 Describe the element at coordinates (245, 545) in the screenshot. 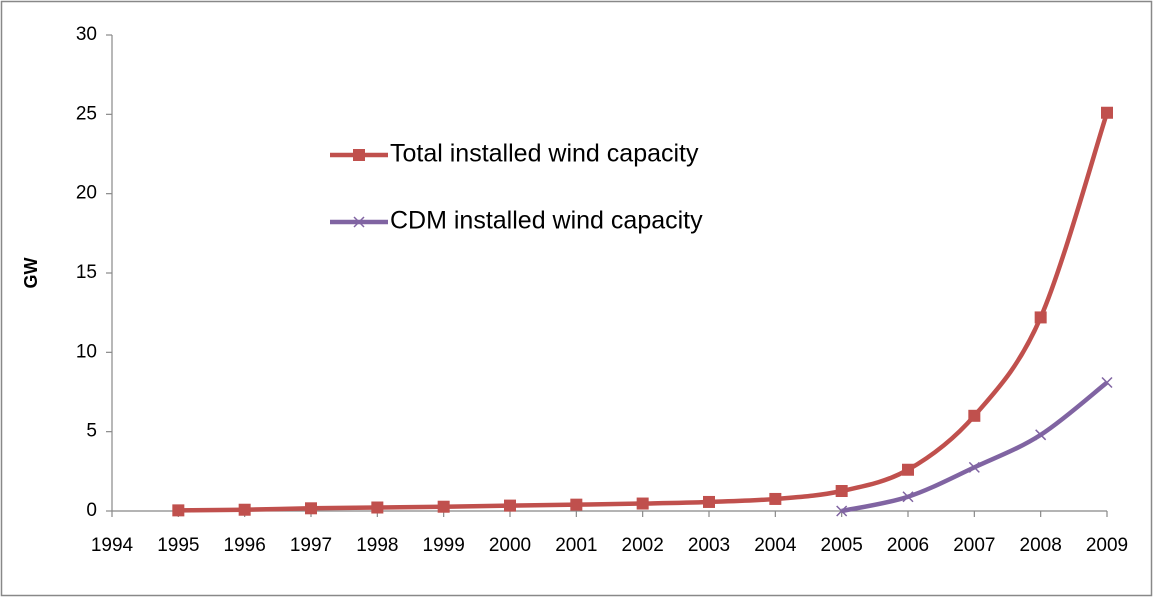

I see `x-tick-label: 1996` at that location.